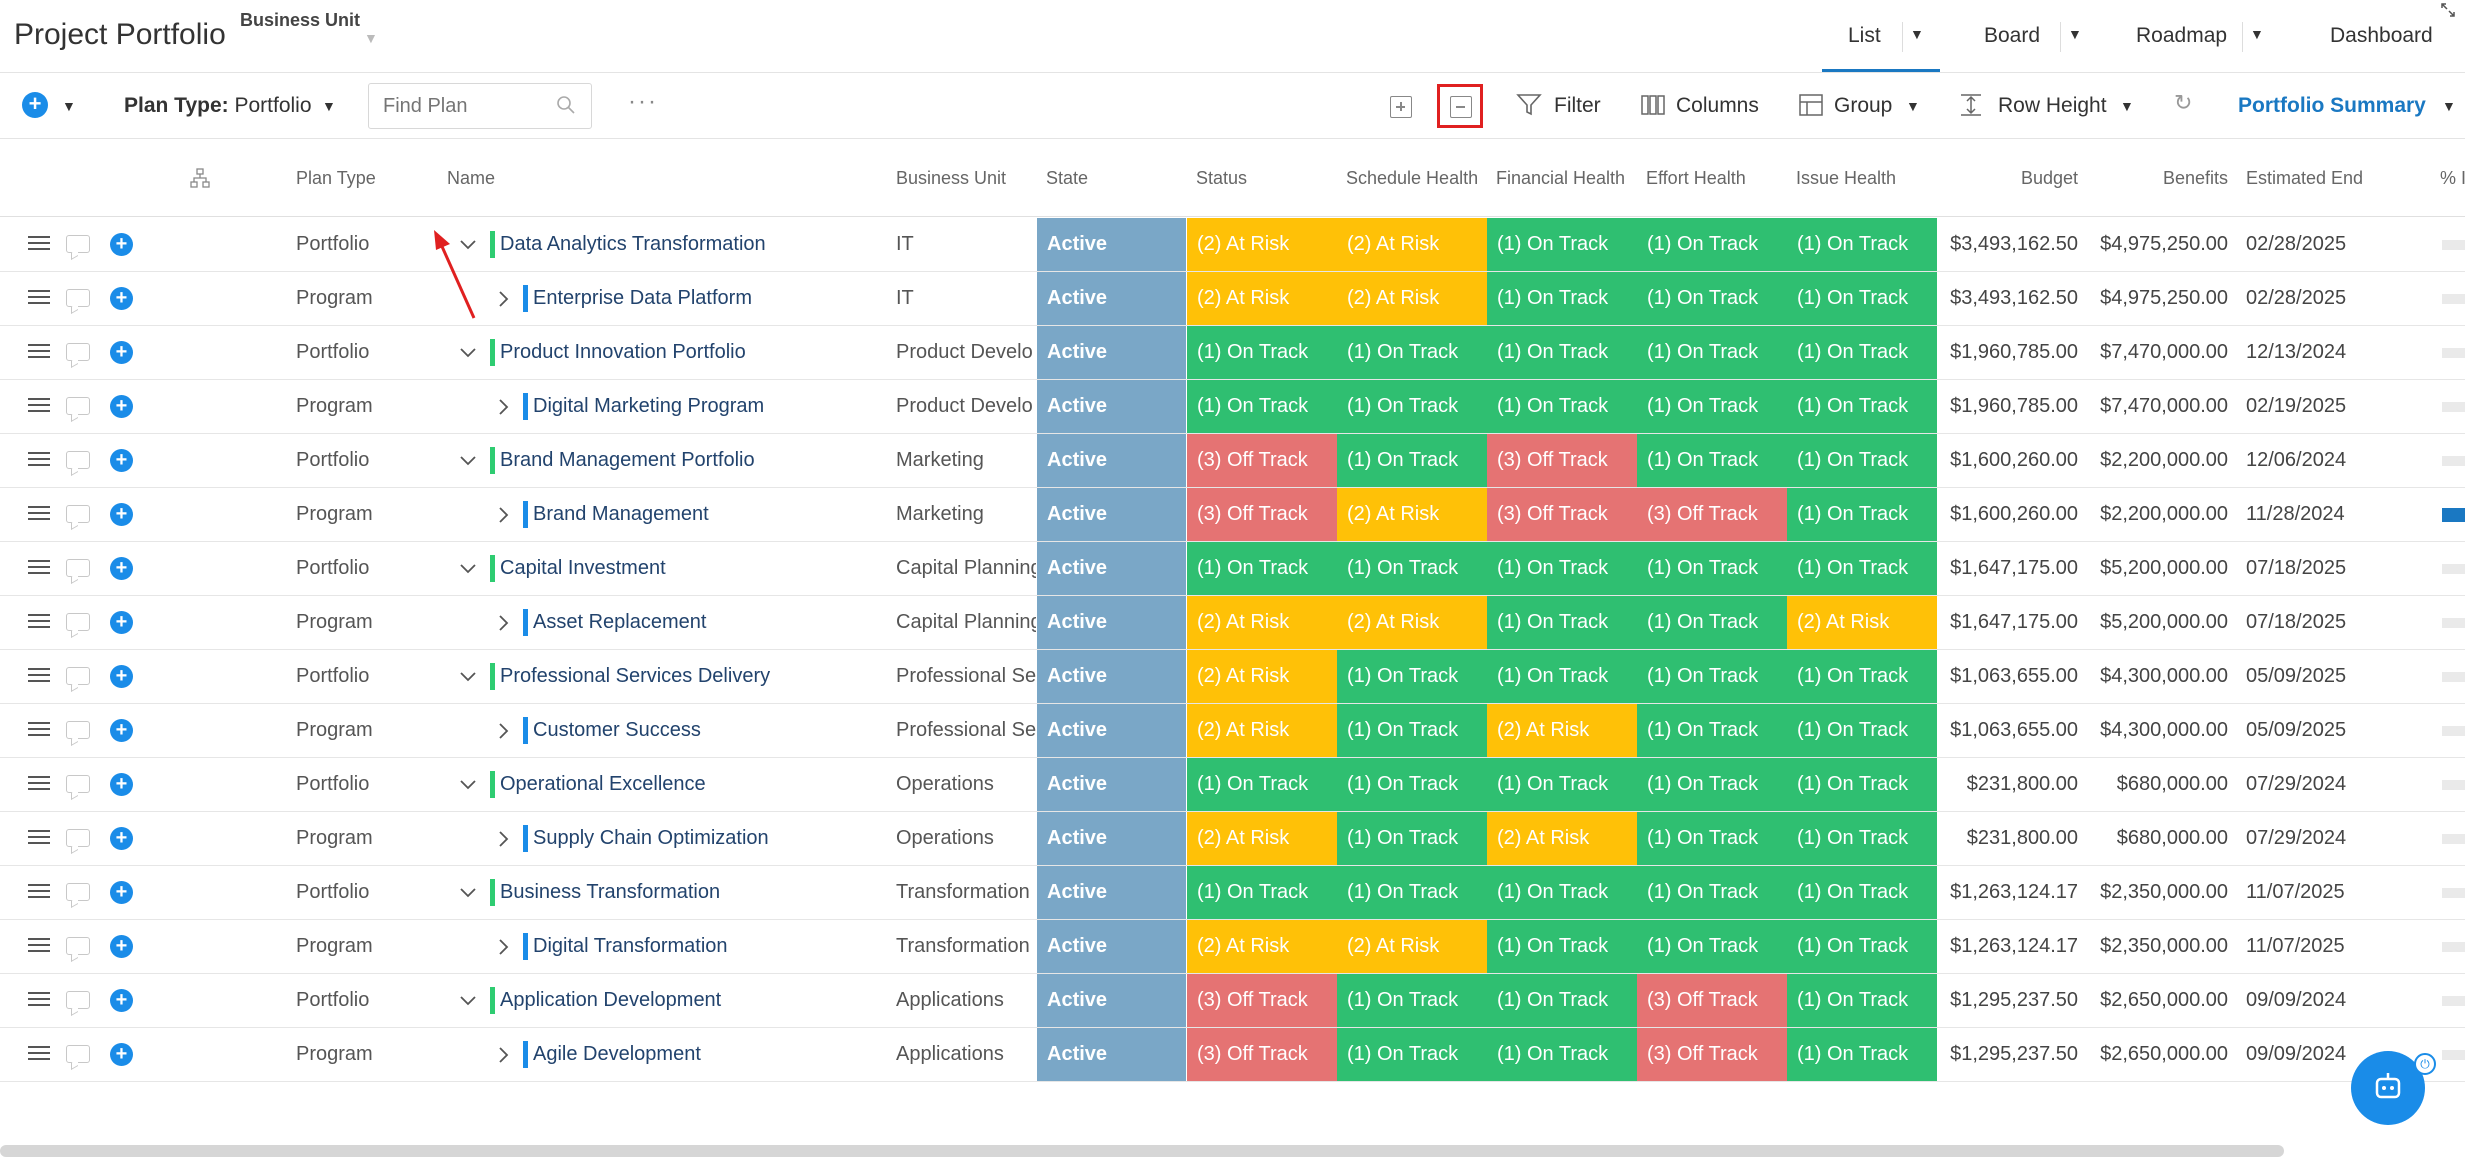 The image size is (2465, 1162). What do you see at coordinates (2425, 1064) in the screenshot?
I see `power-icon: ⏻` at bounding box center [2425, 1064].